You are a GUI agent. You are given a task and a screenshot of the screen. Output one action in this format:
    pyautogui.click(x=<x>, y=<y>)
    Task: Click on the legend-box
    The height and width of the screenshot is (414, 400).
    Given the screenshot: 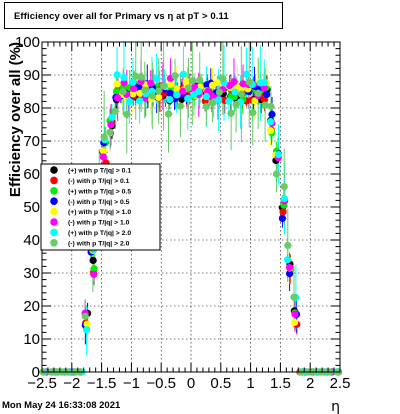 What is the action you would take?
    pyautogui.click(x=100, y=207)
    